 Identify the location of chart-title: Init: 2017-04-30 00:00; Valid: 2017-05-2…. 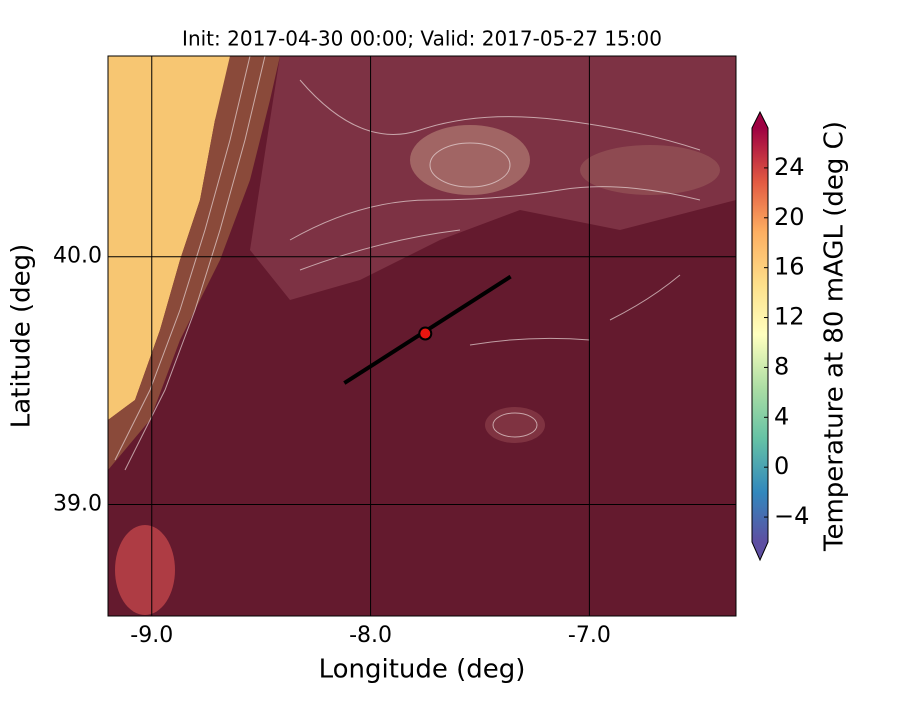
(422, 39).